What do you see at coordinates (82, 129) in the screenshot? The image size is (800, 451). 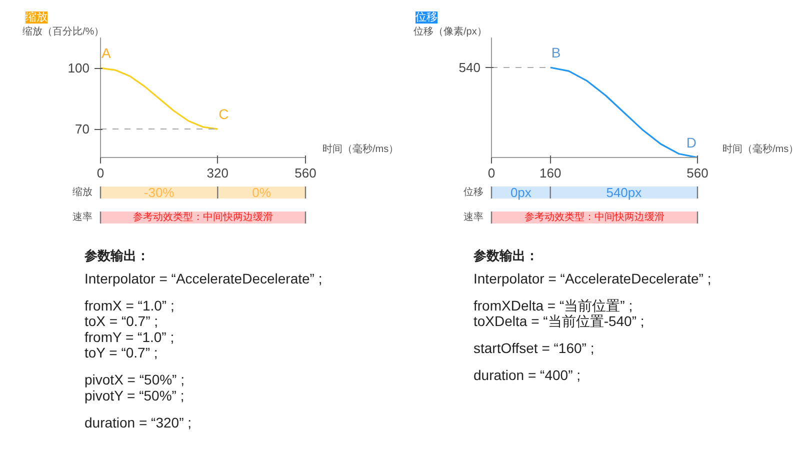 I see `y-tick-label: 70` at bounding box center [82, 129].